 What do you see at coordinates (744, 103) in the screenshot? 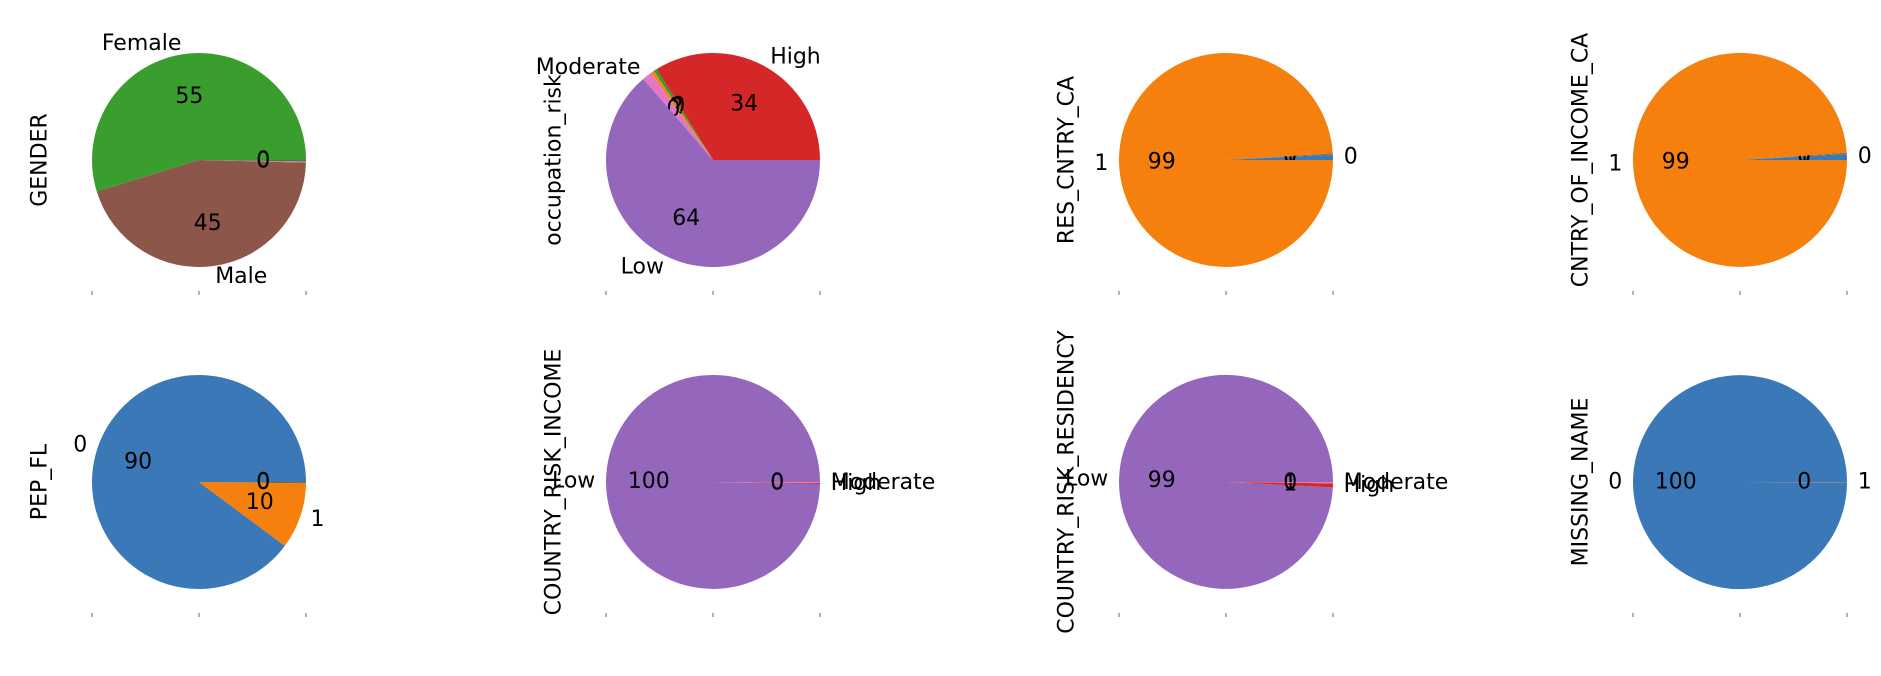
I see `slice-percent-label: 34` at bounding box center [744, 103].